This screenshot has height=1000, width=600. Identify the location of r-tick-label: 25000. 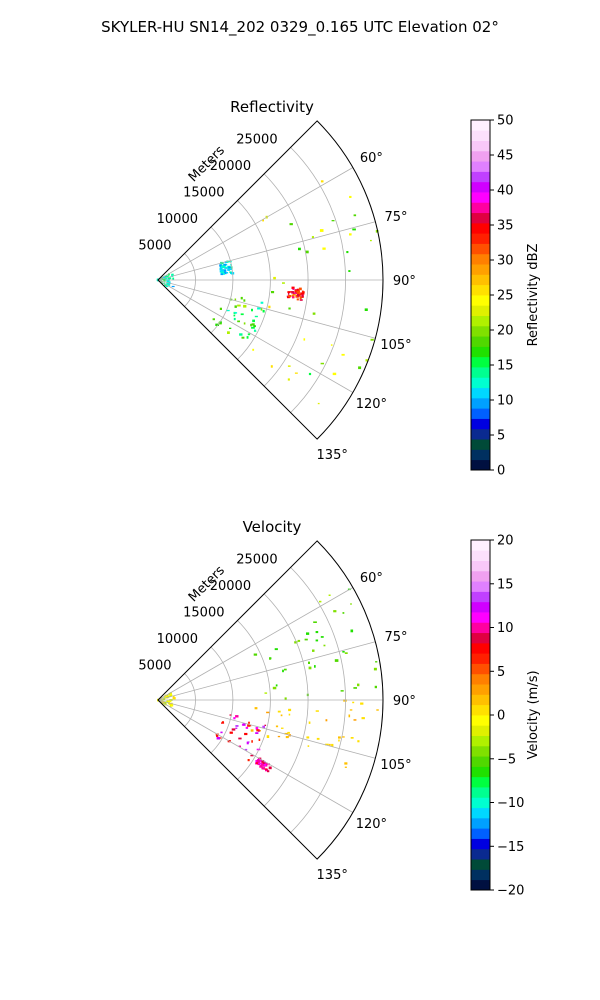
(256, 559).